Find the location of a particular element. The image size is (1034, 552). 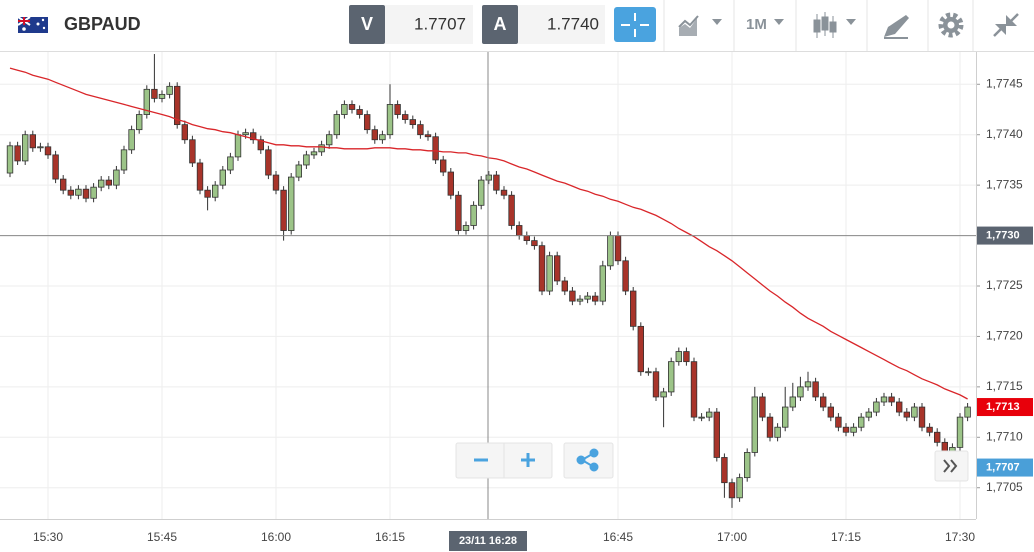

scroll-end-icon is located at coordinates (950, 466).